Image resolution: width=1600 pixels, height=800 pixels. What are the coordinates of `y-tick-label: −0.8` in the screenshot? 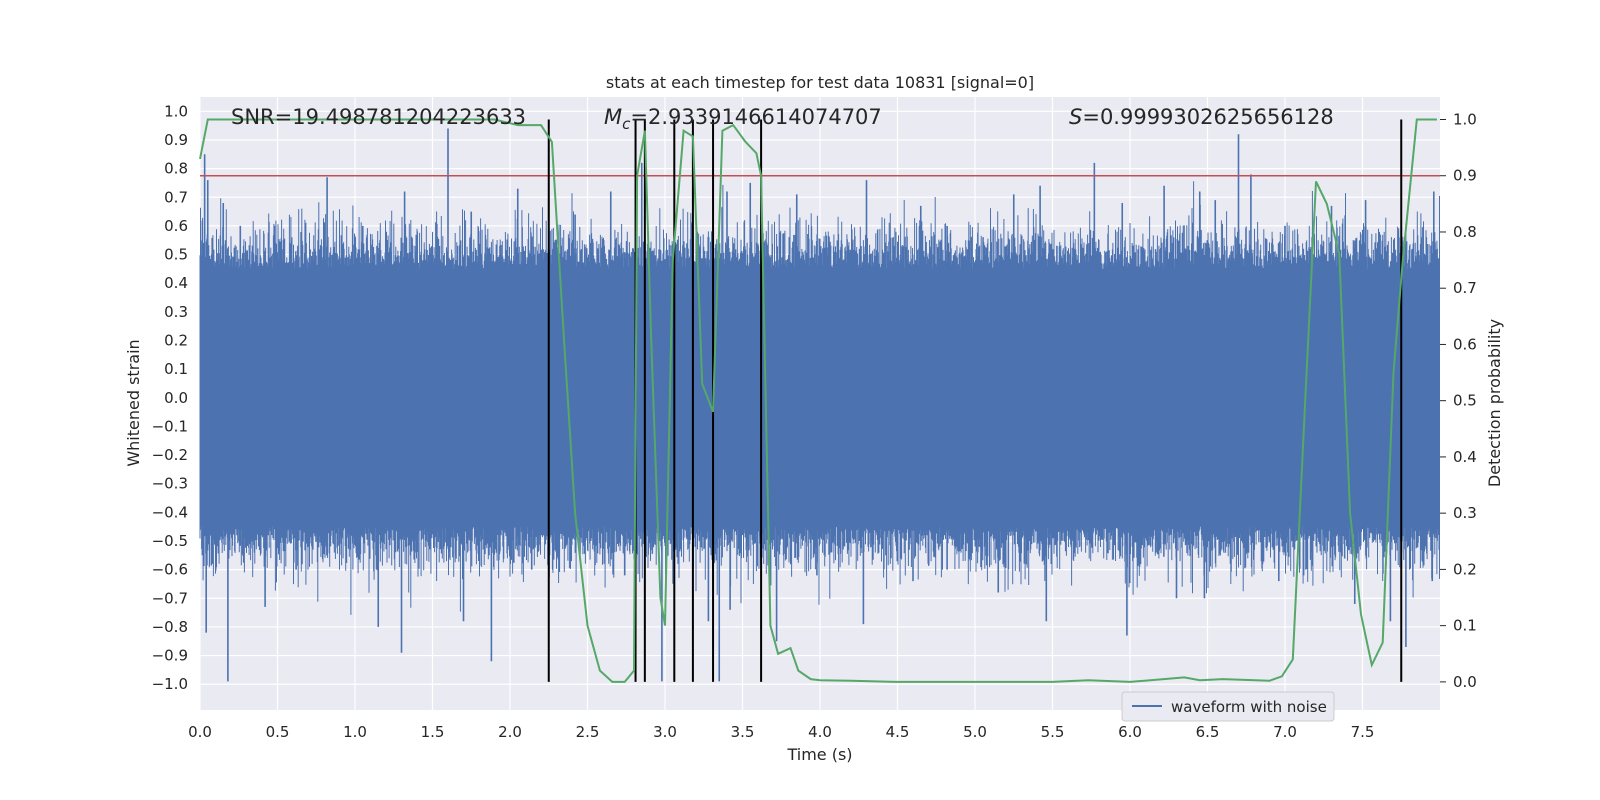 It's located at (170, 627).